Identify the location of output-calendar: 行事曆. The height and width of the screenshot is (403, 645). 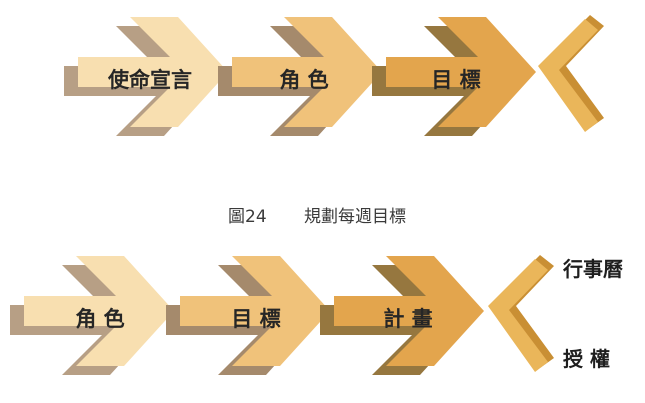
(592, 269).